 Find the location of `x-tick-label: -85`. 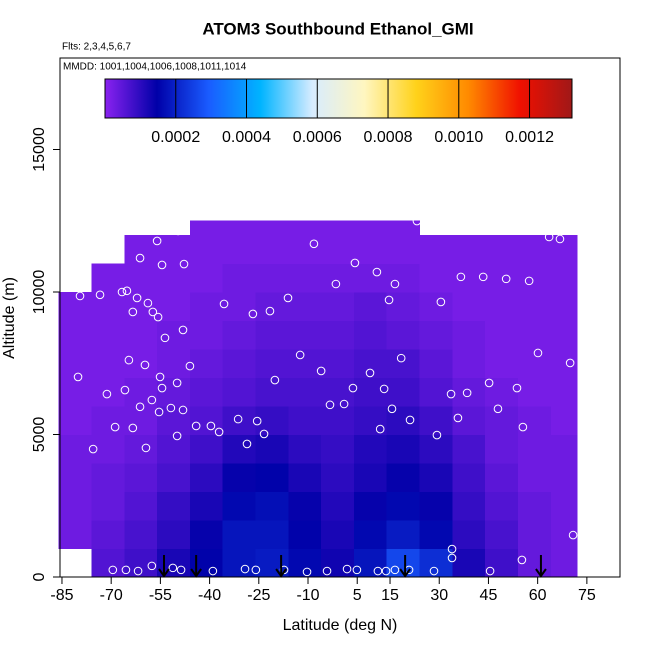

x-tick-label: -85 is located at coordinates (61, 595).